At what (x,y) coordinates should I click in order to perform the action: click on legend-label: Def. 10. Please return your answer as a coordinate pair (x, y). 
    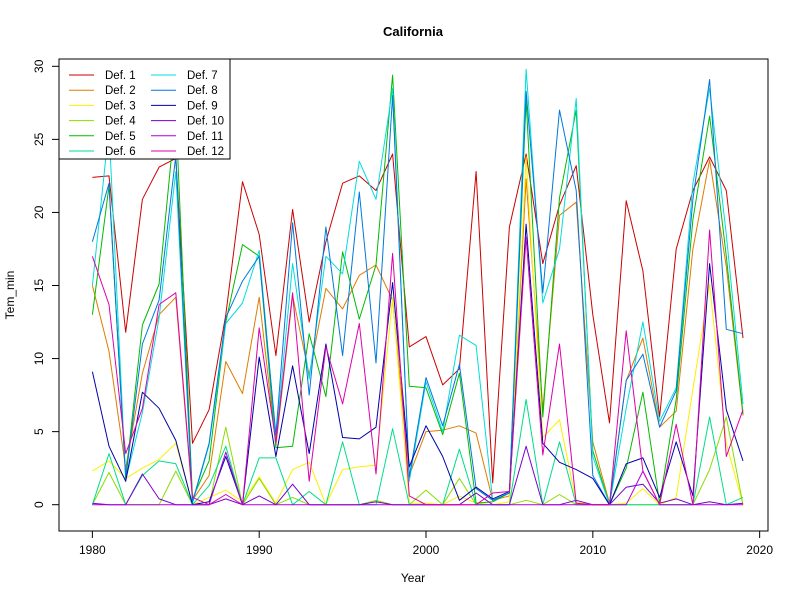
    Looking at the image, I should click on (205, 122).